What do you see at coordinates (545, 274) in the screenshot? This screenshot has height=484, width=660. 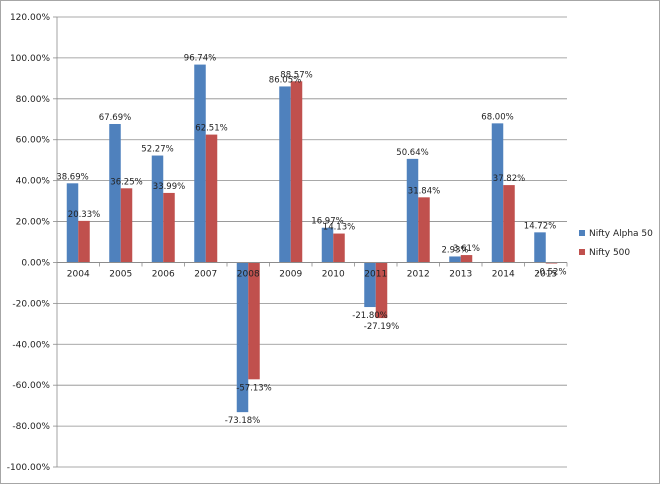 I see `x-category-label: 2015` at bounding box center [545, 274].